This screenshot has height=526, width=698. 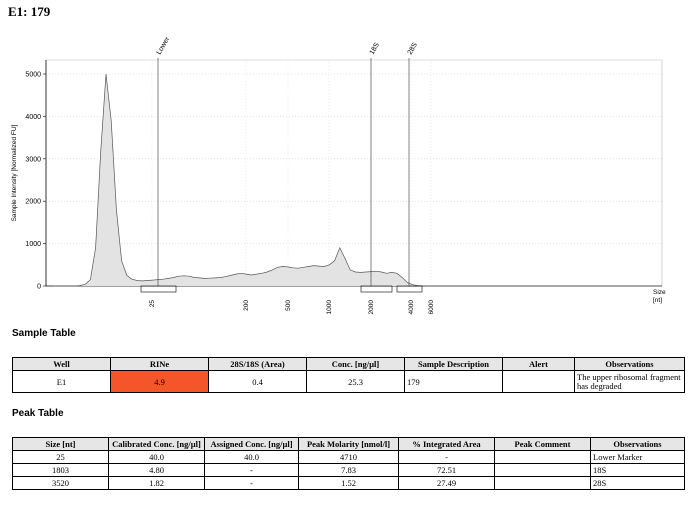 What do you see at coordinates (446, 483) in the screenshot?
I see `peak-cell: 27.49` at bounding box center [446, 483].